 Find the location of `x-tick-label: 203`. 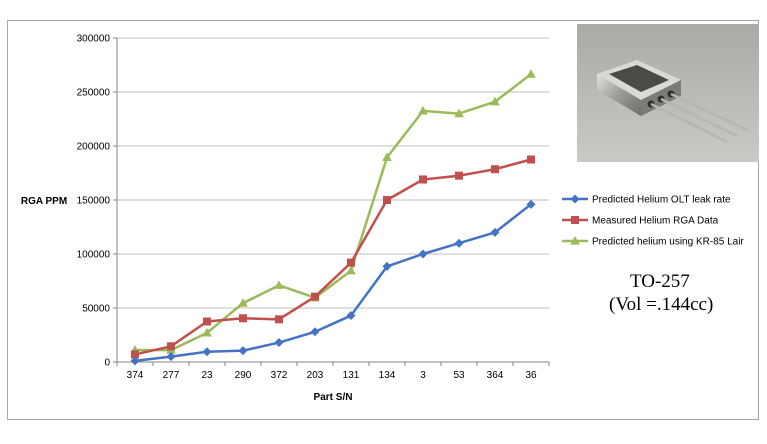

x-tick-label: 203 is located at coordinates (315, 375).